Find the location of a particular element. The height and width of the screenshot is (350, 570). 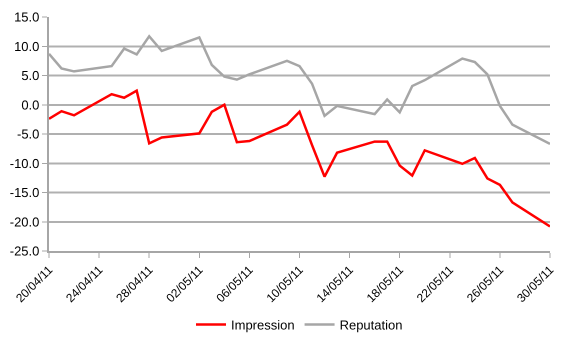

y-tick-label: 5.0 is located at coordinates (30, 76).